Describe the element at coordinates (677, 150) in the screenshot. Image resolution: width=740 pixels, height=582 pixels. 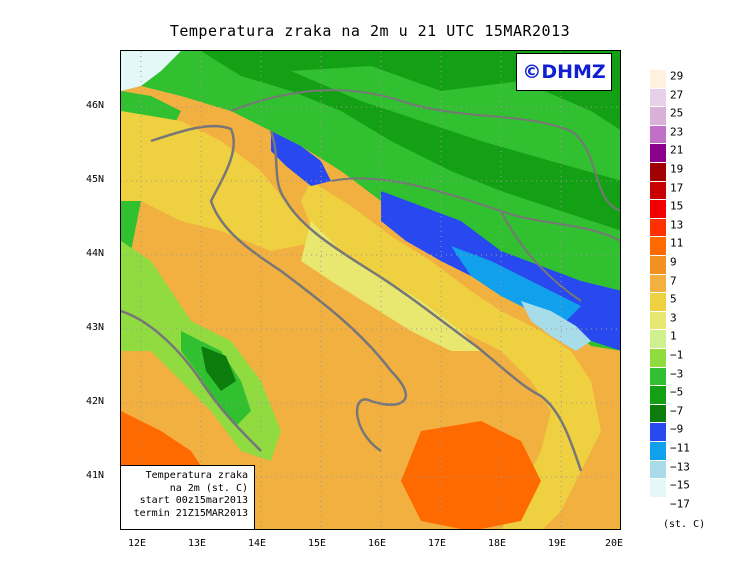
I see `legend-label: 21` at that location.